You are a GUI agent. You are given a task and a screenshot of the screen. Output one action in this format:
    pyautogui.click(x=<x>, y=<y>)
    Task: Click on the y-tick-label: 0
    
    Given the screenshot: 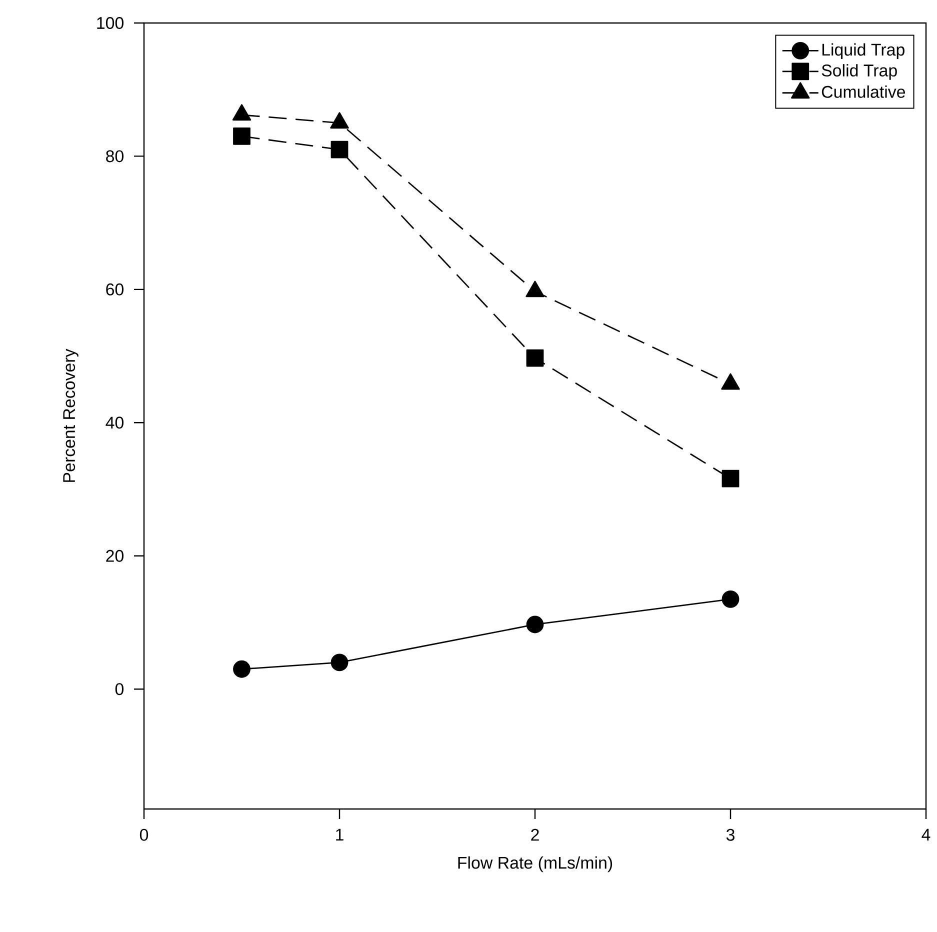 What is the action you would take?
    pyautogui.click(x=119, y=689)
    